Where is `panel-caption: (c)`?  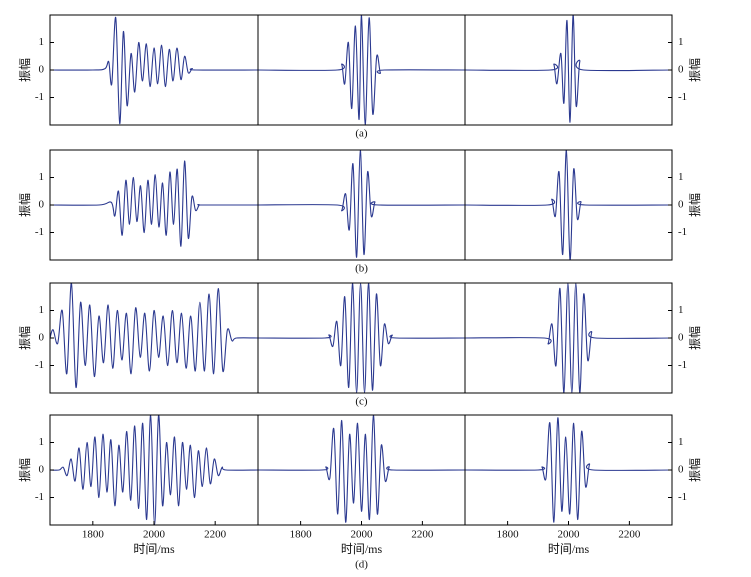 panel-caption: (c) is located at coordinates (361, 402).